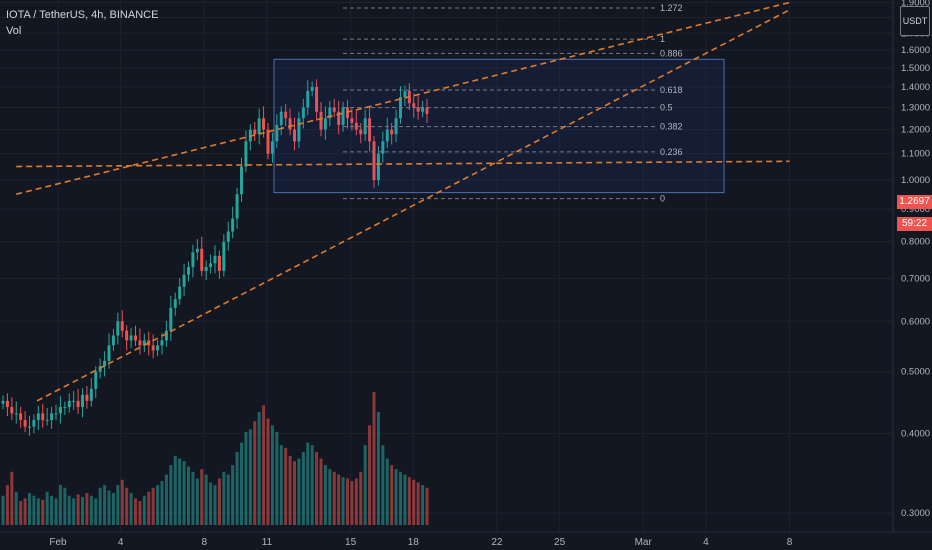  I want to click on price-tick-label: 0.9000, so click(915, 209).